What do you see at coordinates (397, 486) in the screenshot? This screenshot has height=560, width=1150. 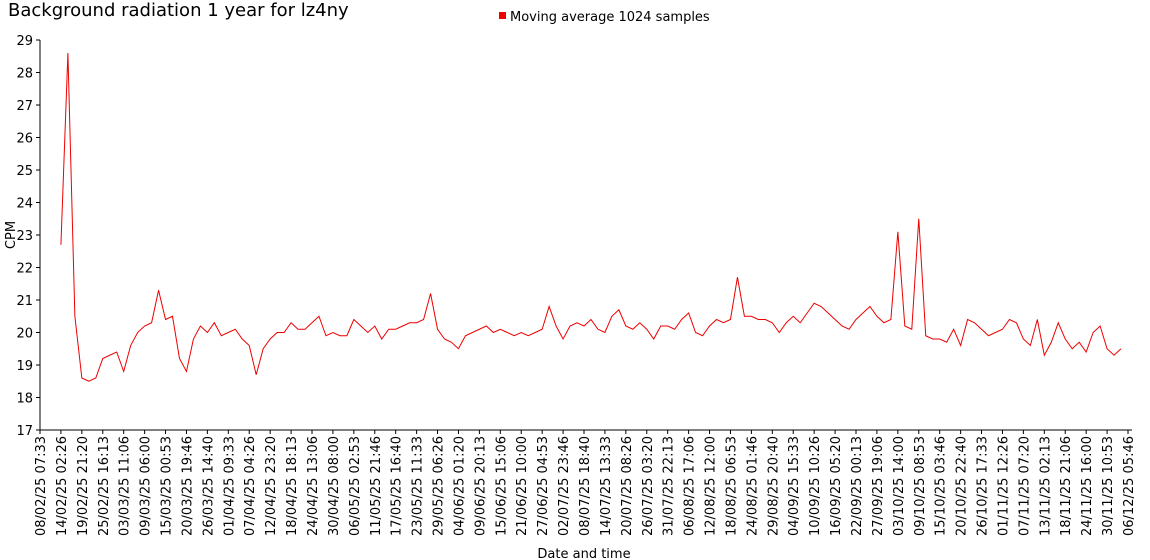 I see `x-tick-label: 17/05/25 16:40` at bounding box center [397, 486].